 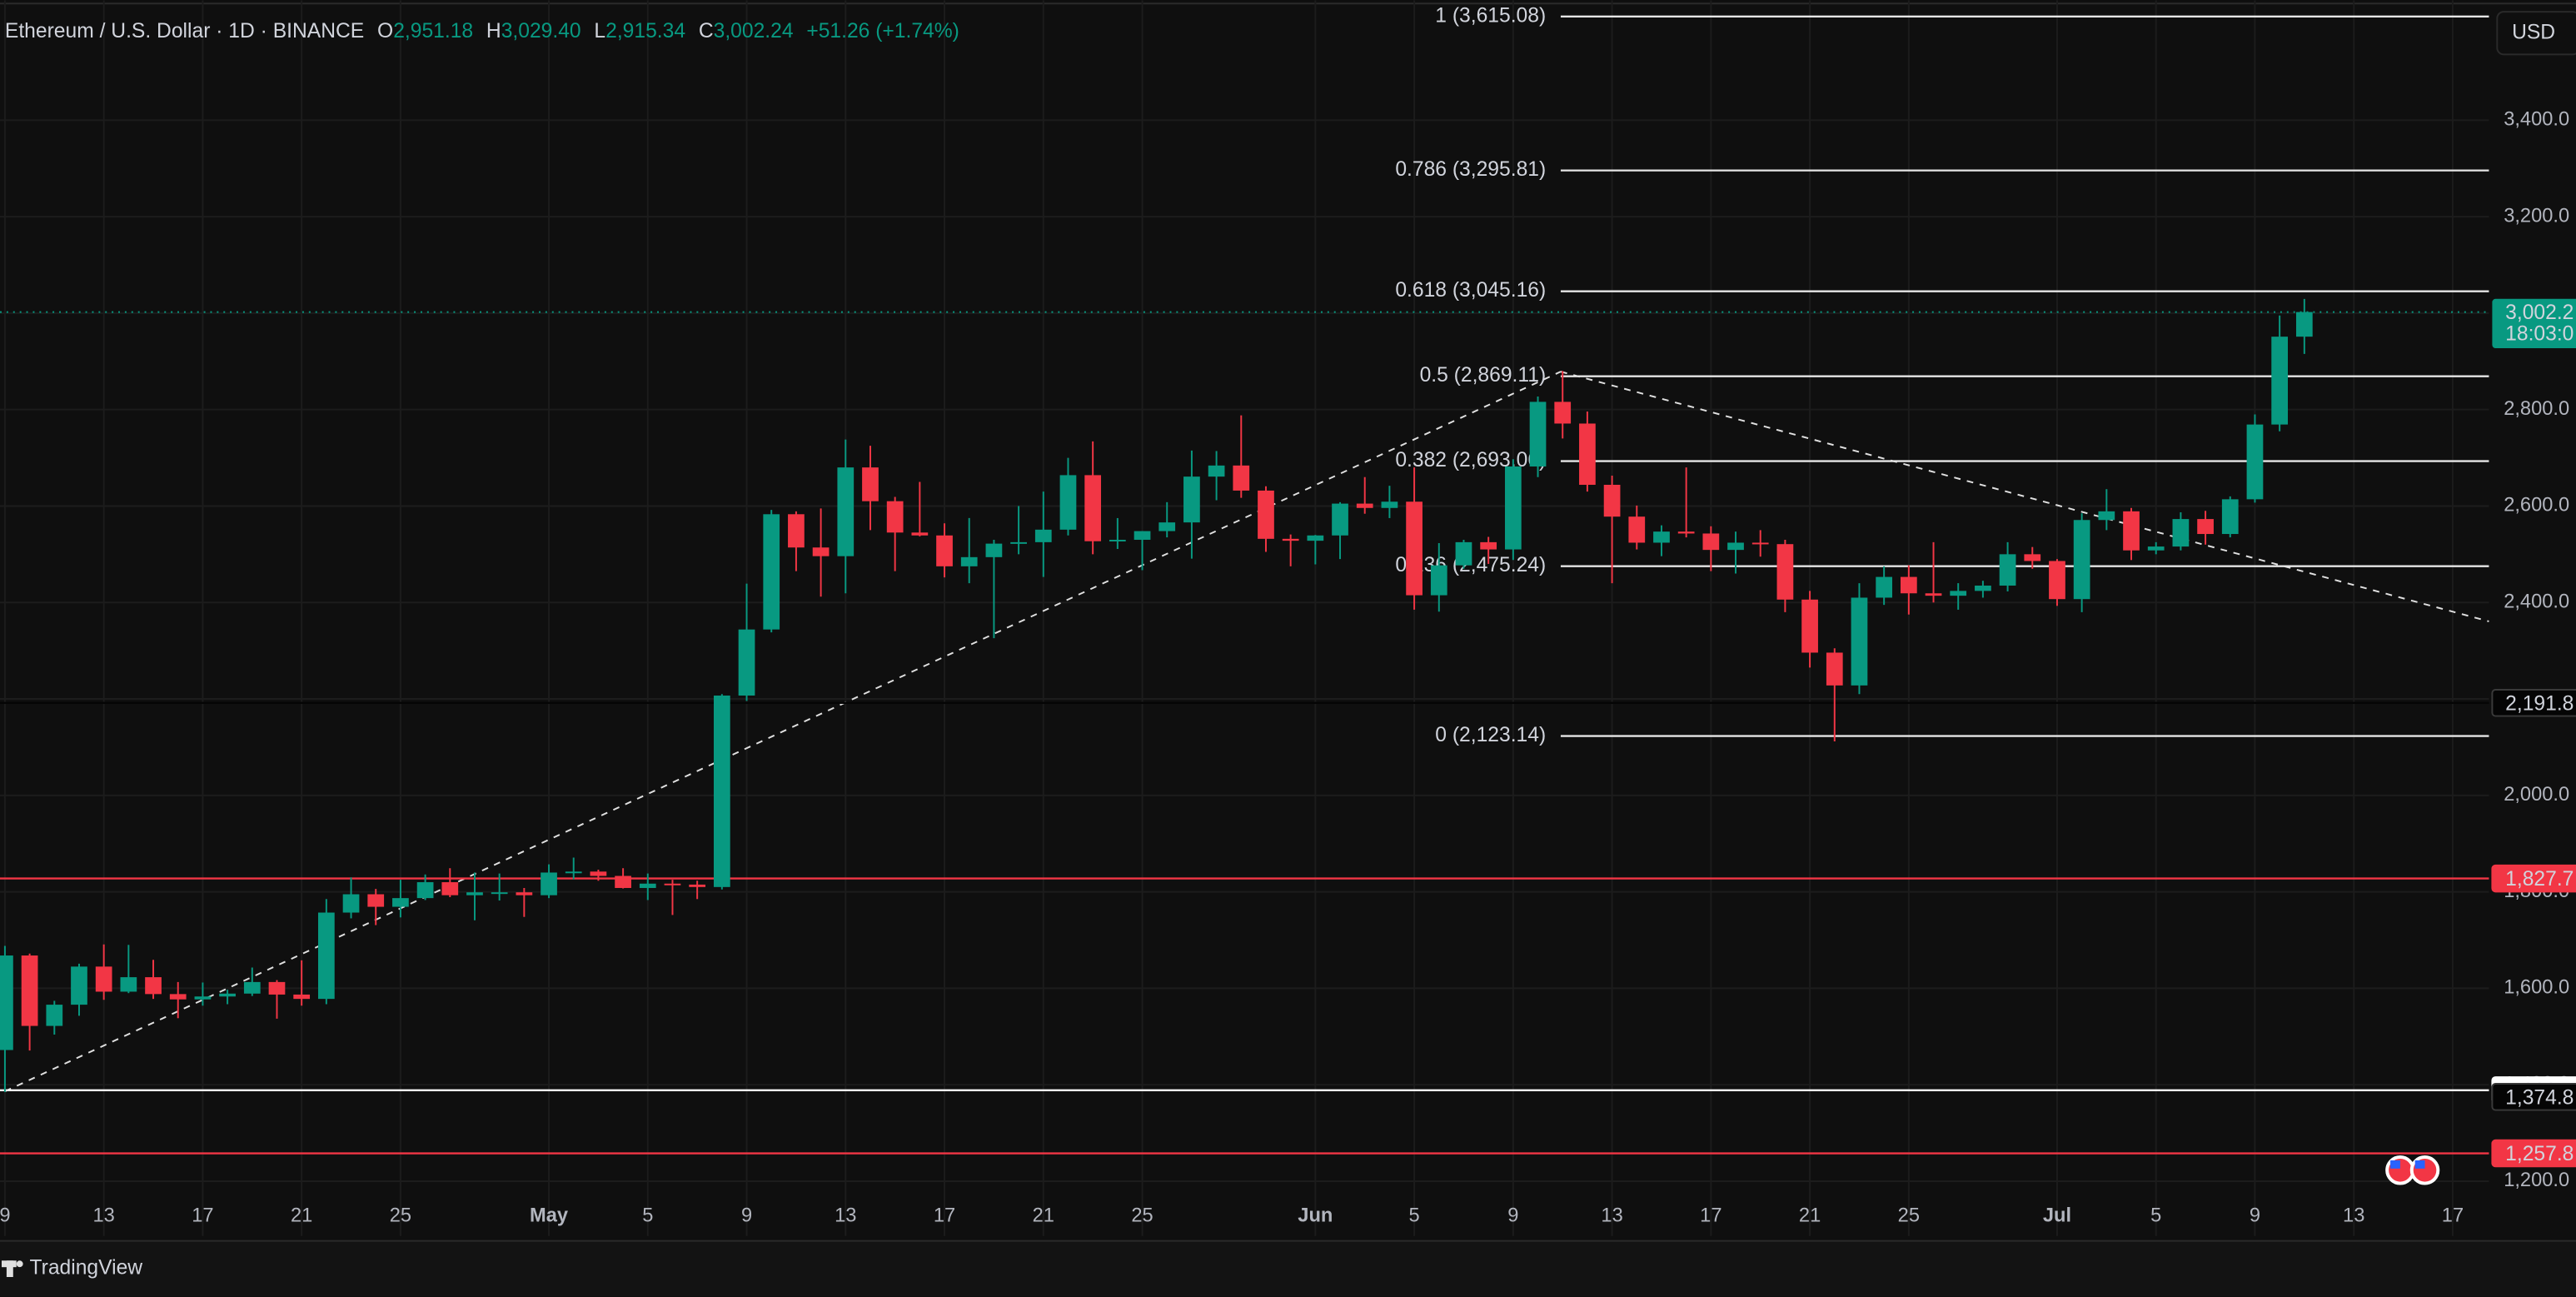 What do you see at coordinates (2536, 601) in the screenshot?
I see `y-tick-label: 2,400.0` at bounding box center [2536, 601].